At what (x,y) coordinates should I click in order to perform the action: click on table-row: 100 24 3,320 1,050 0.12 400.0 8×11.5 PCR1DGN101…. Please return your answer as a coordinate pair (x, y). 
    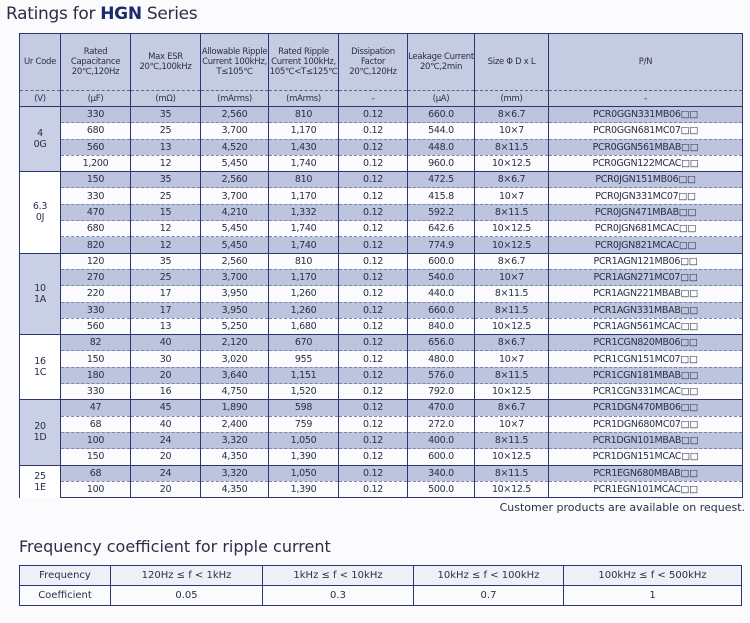
    Looking at the image, I should click on (381, 440).